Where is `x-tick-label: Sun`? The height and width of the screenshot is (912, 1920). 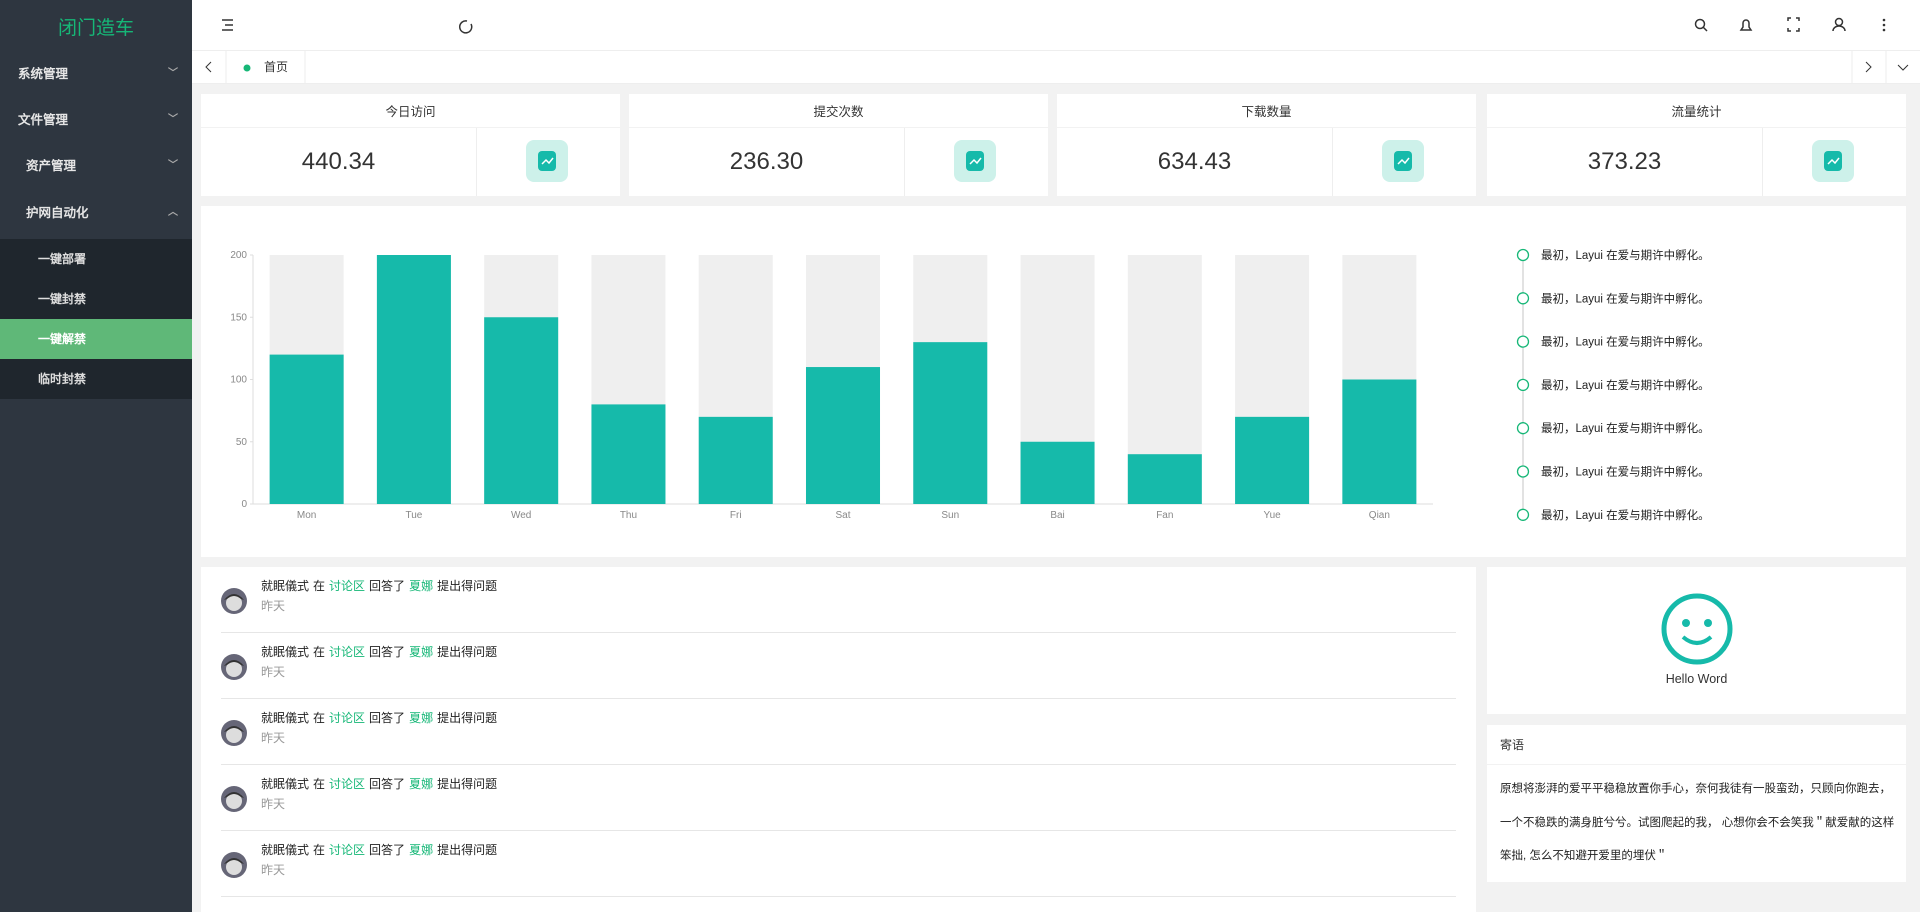
x-tick-label: Sun is located at coordinates (950, 515).